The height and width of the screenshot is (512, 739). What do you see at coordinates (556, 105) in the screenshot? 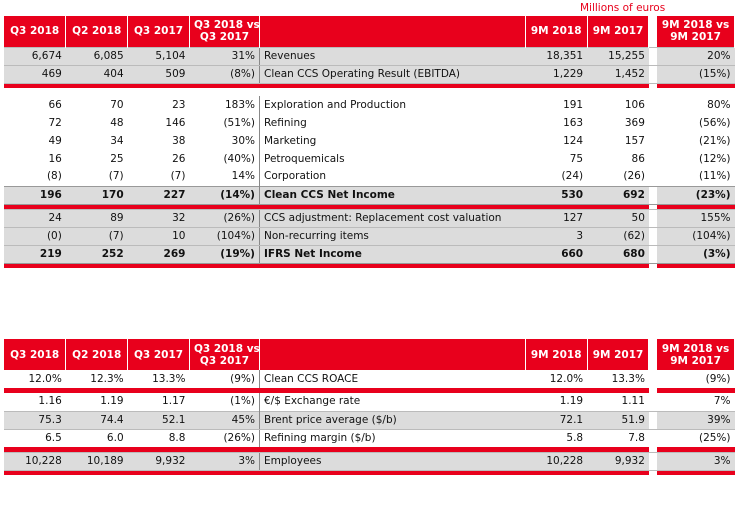
I see `cell-m9-2018: 191` at bounding box center [556, 105].